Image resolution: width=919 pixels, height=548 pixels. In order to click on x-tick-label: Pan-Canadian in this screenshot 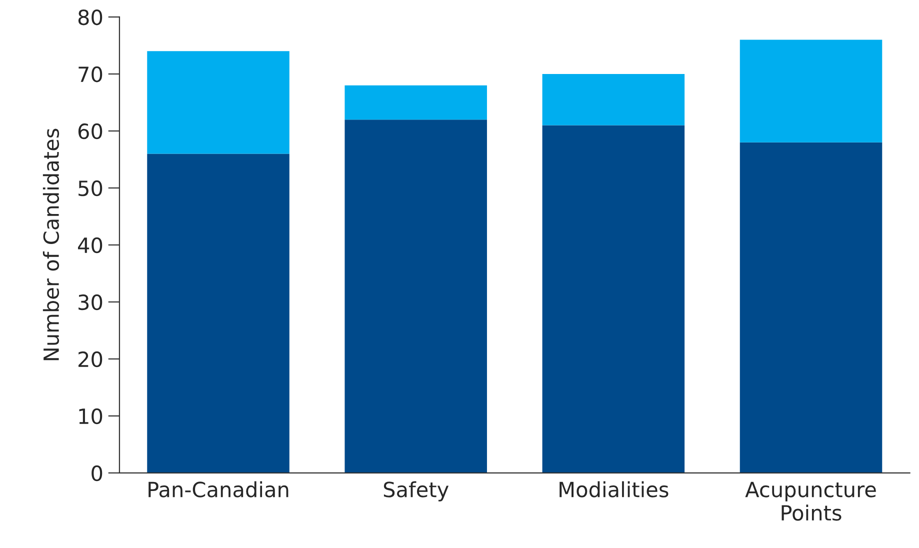, I will do `click(218, 489)`.